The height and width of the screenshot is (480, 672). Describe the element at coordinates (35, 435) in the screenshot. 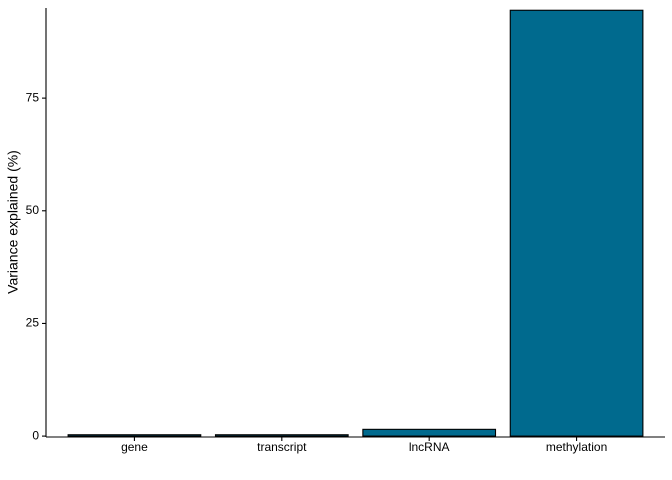

I see `y-tick-label: 0` at that location.